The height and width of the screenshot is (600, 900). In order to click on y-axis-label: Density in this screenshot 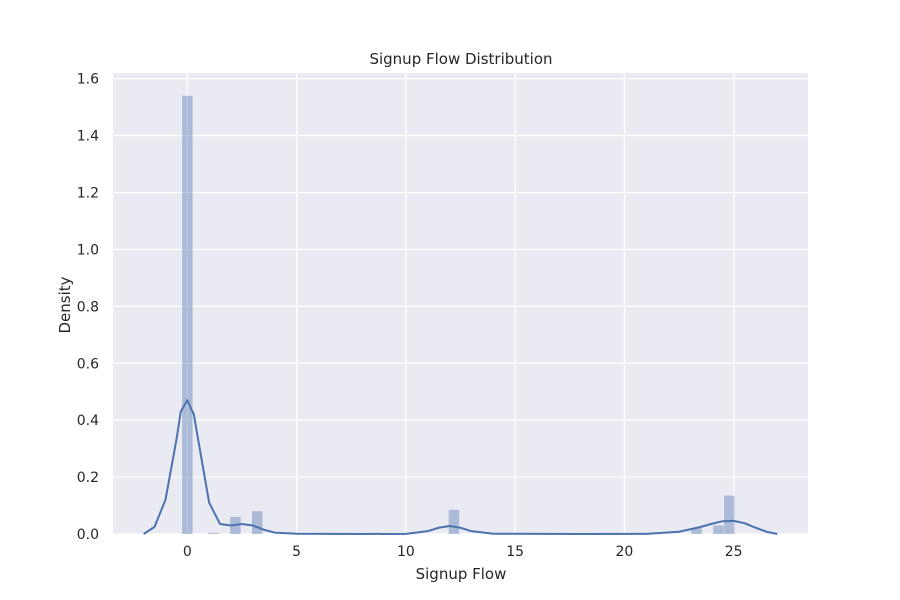, I will do `click(65, 304)`.